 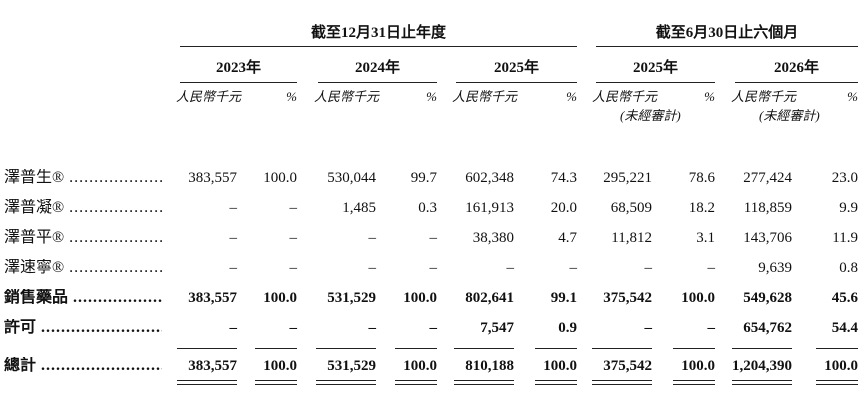 I want to click on cell: 0.9, so click(x=567, y=328).